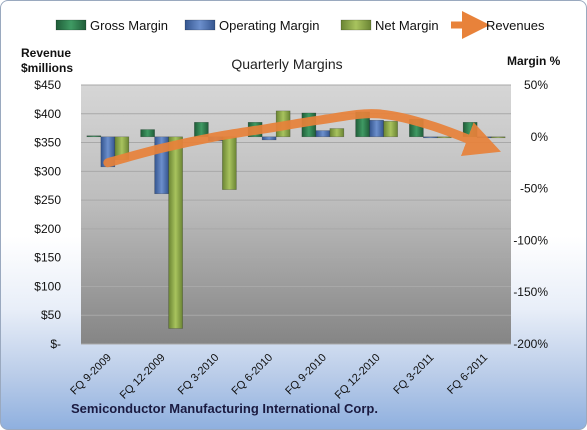  Describe the element at coordinates (534, 61) in the screenshot. I see `right-axis-label: Margin %` at that location.